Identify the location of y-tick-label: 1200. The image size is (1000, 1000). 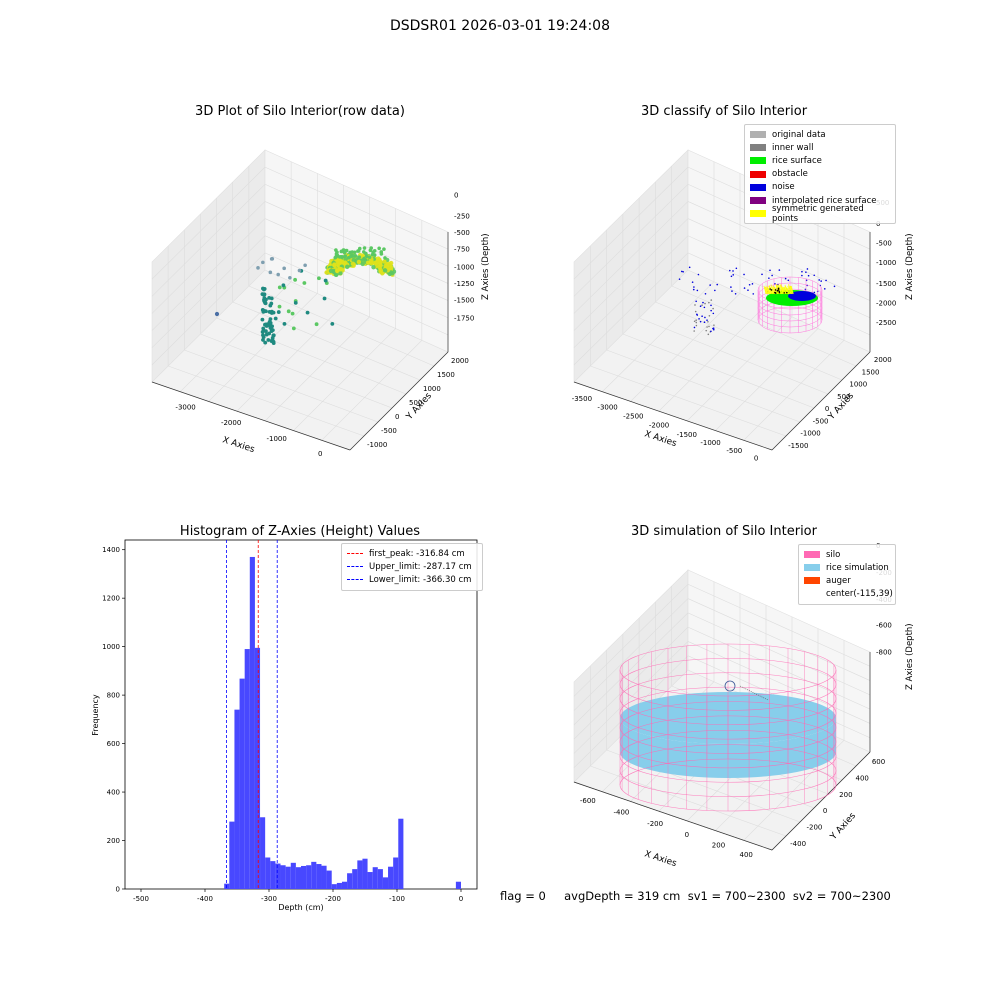
(111, 599).